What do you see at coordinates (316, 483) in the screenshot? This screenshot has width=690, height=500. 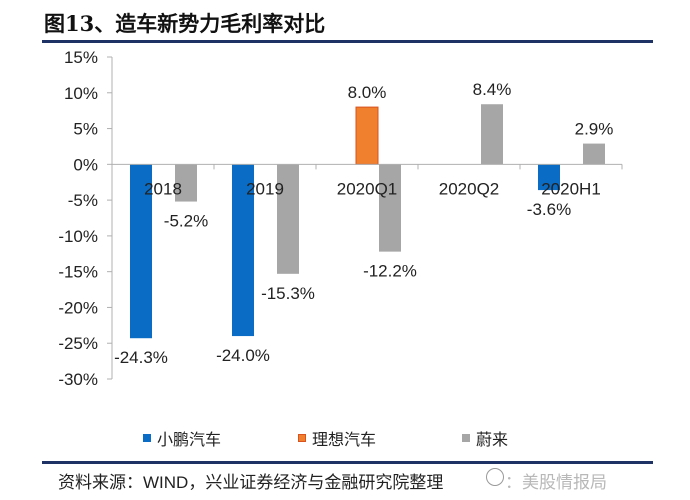 I see `source-suffix: ，兴业证券经济与金融研究院整理` at bounding box center [316, 483].